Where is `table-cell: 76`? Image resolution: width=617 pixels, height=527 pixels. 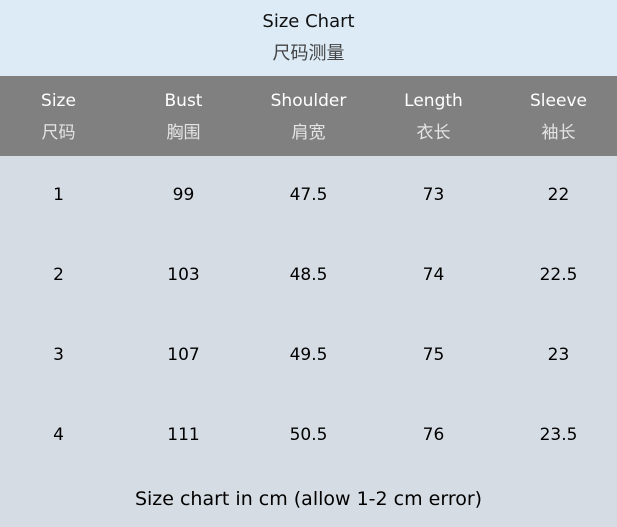
table-cell: 76 is located at coordinates (433, 435).